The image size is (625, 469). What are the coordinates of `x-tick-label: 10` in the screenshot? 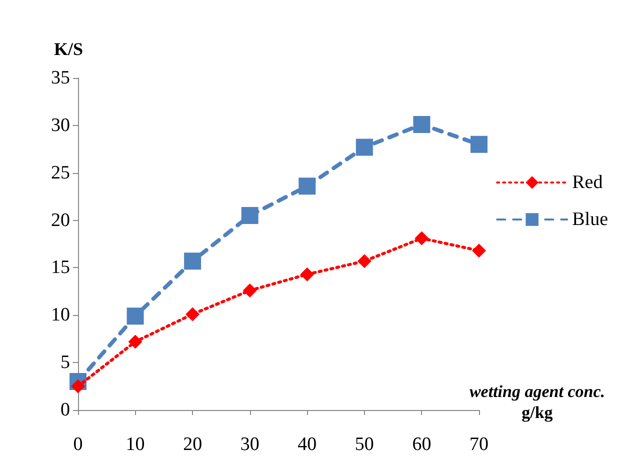 It's located at (135, 444).